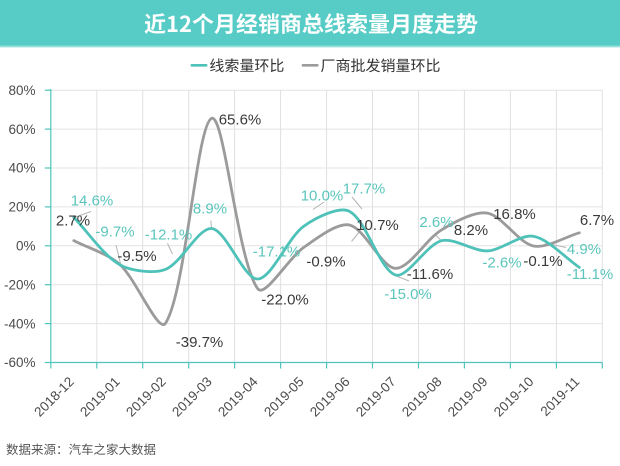 This screenshot has width=620, height=466. Describe the element at coordinates (597, 220) in the screenshot. I see `svg-text: 6.7%` at that location.